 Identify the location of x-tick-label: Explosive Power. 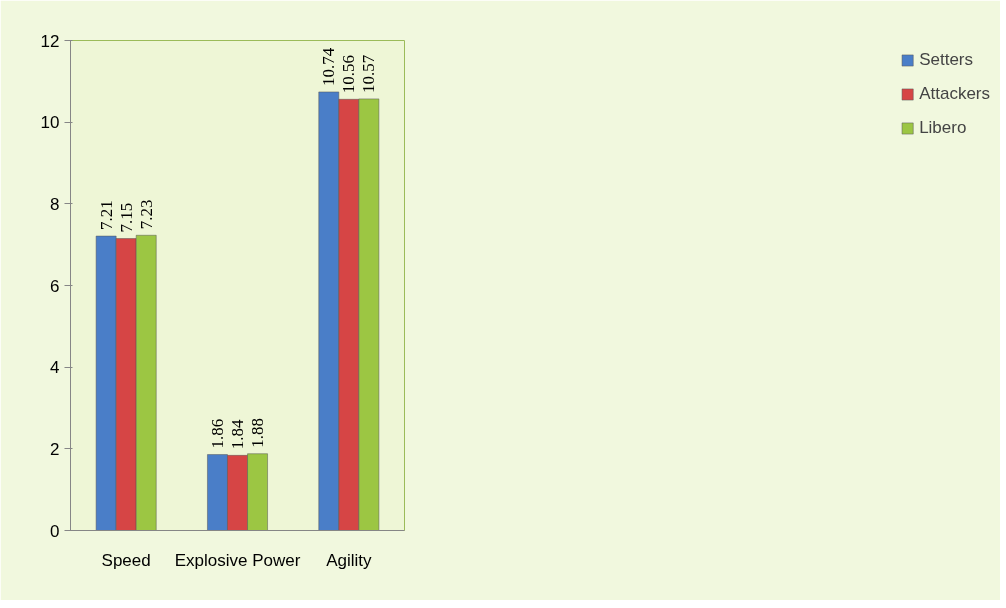
(237, 560).